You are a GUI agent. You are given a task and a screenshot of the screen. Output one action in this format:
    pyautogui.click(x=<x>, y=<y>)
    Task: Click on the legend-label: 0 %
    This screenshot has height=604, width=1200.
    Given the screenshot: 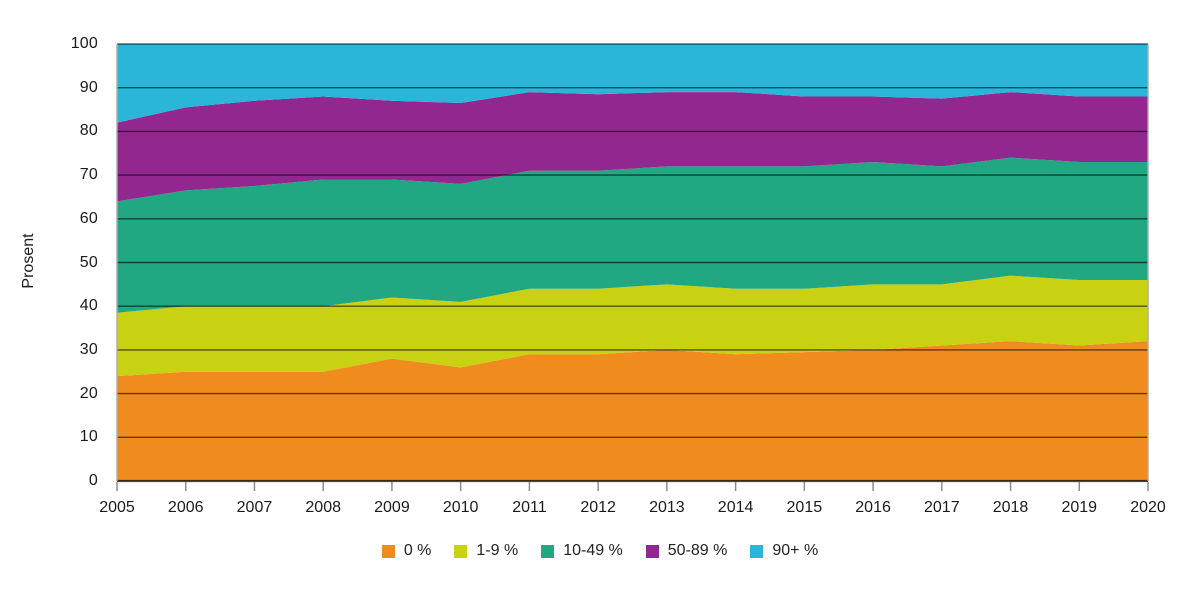 What is the action you would take?
    pyautogui.click(x=417, y=550)
    